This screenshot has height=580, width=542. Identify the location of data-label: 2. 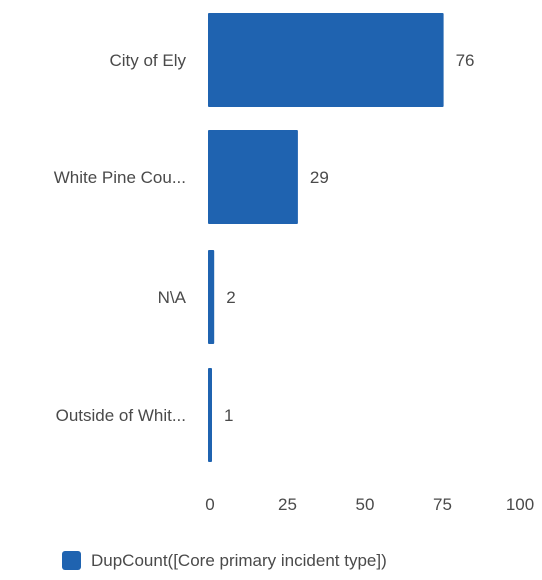
(230, 297).